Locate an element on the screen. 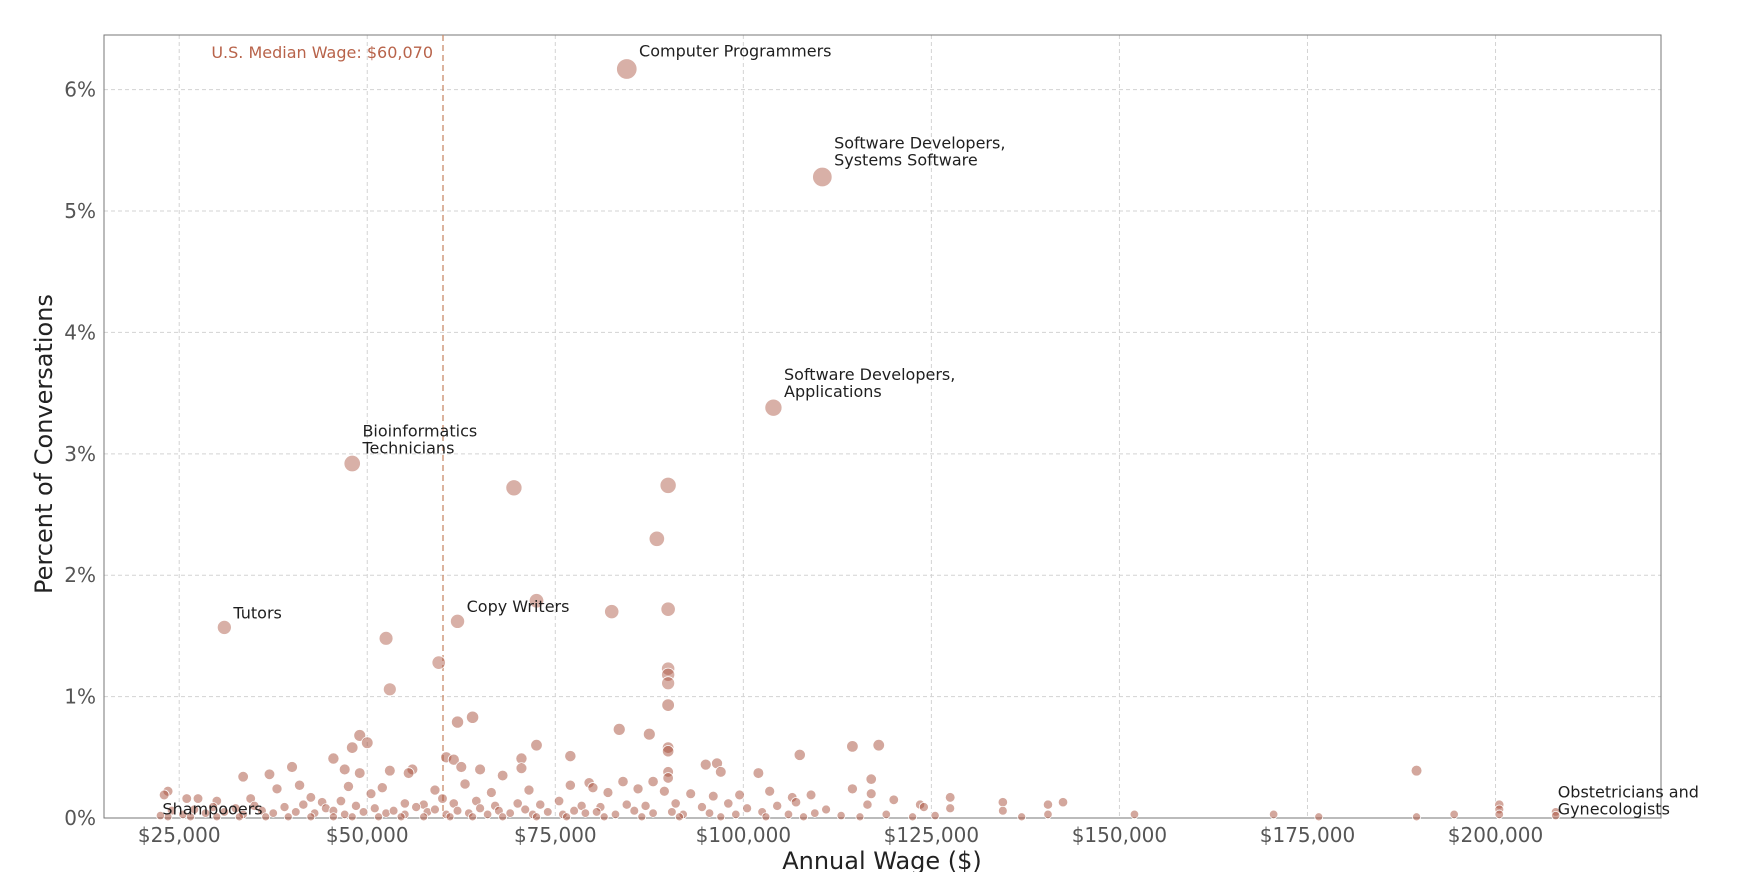 The width and height of the screenshot is (1750, 872). point-label-line: Gynecologists is located at coordinates (1614, 809).